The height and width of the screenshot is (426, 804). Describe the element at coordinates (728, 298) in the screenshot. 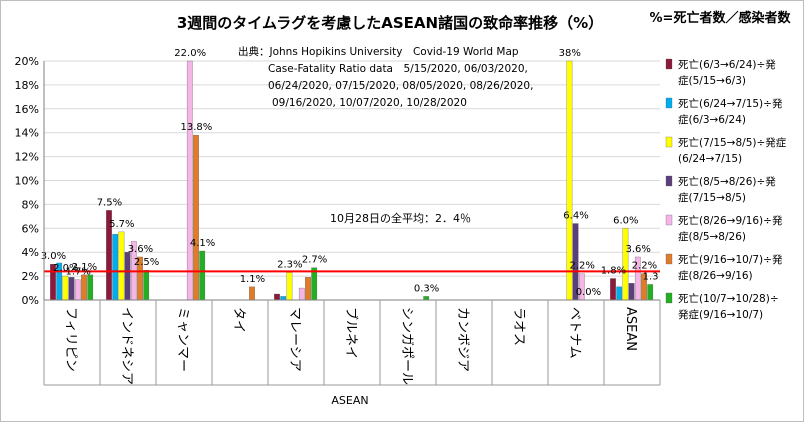

I see `legend-label: 死亡(10/7→10/28)÷` at that location.